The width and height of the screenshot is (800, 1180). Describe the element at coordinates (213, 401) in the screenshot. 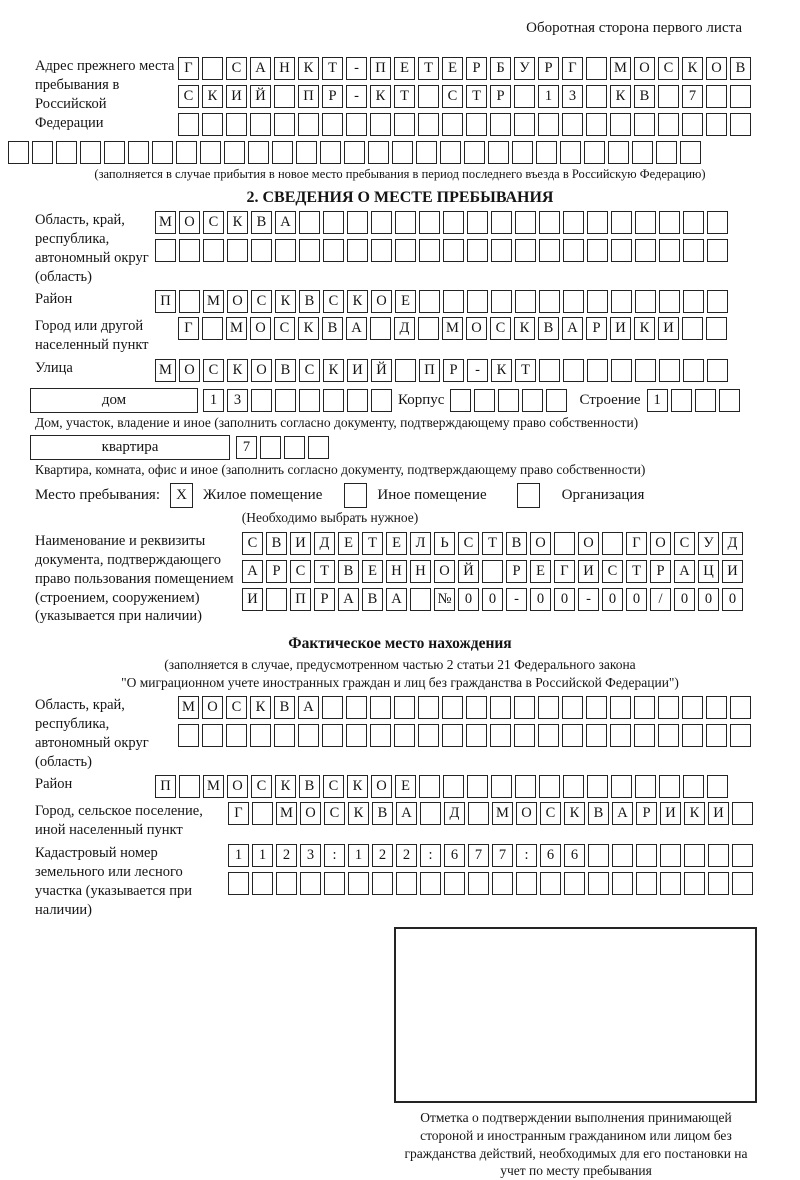

I see `char-box: 1` at that location.